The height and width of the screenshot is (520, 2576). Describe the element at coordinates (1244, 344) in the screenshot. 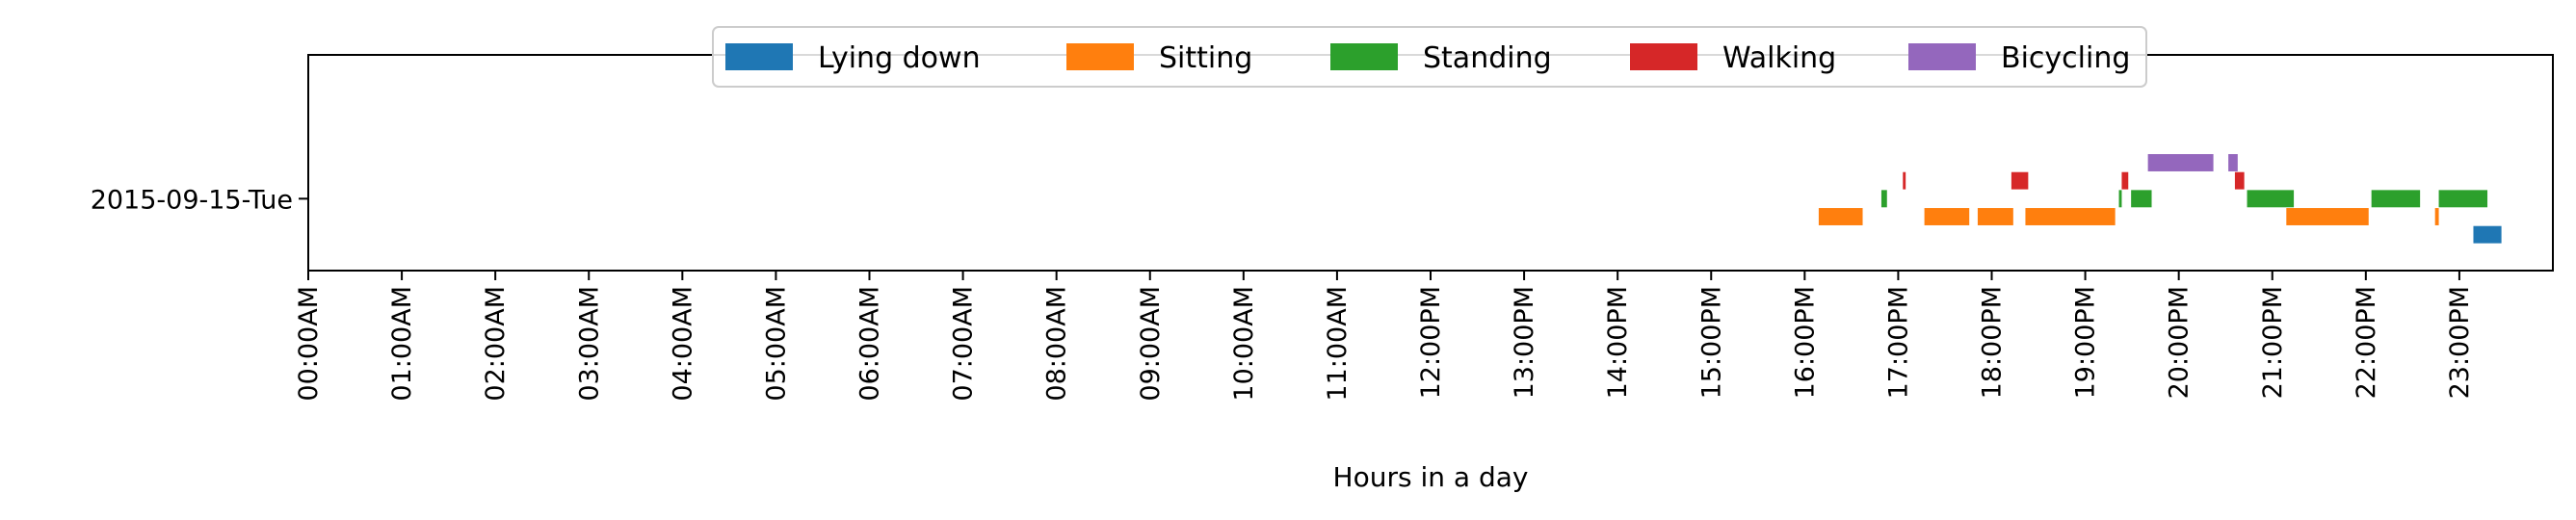

I see `x-tick-label: 10:00AM` at that location.